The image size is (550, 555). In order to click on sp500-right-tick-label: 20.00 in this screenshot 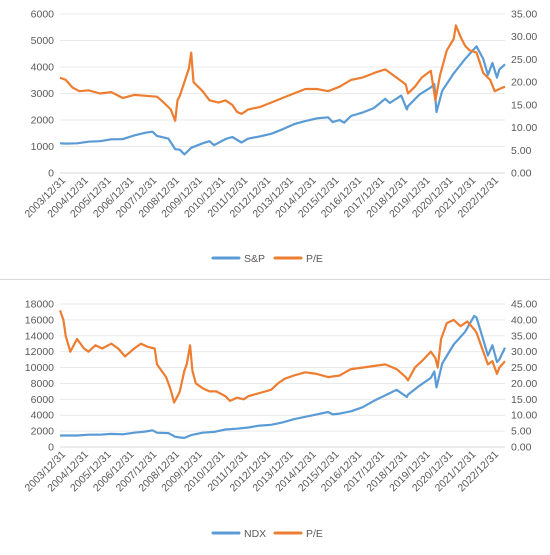, I will do `click(524, 83)`.